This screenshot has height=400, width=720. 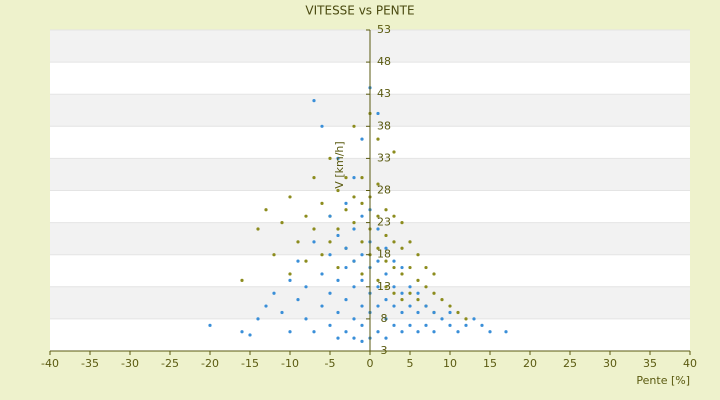 I want to click on x-tick-label: 35, so click(x=650, y=363).